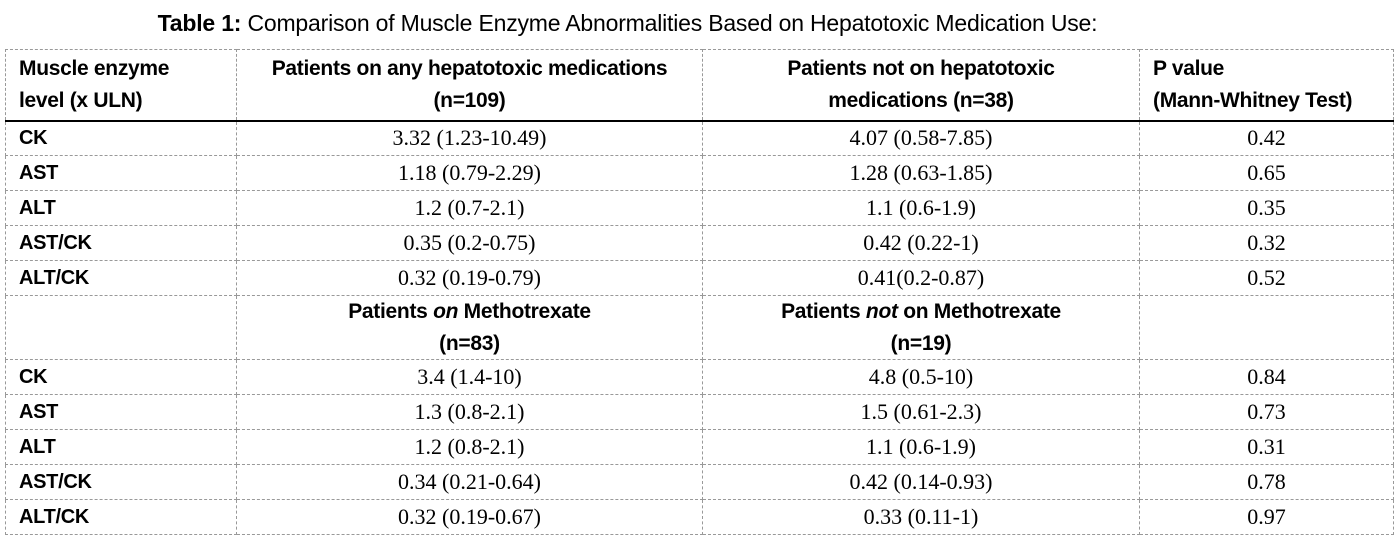 The height and width of the screenshot is (547, 1397). I want to click on table-row: CK 3.4 (1.4-10) 4.8 (0.5-10) 0.84, so click(699, 377).